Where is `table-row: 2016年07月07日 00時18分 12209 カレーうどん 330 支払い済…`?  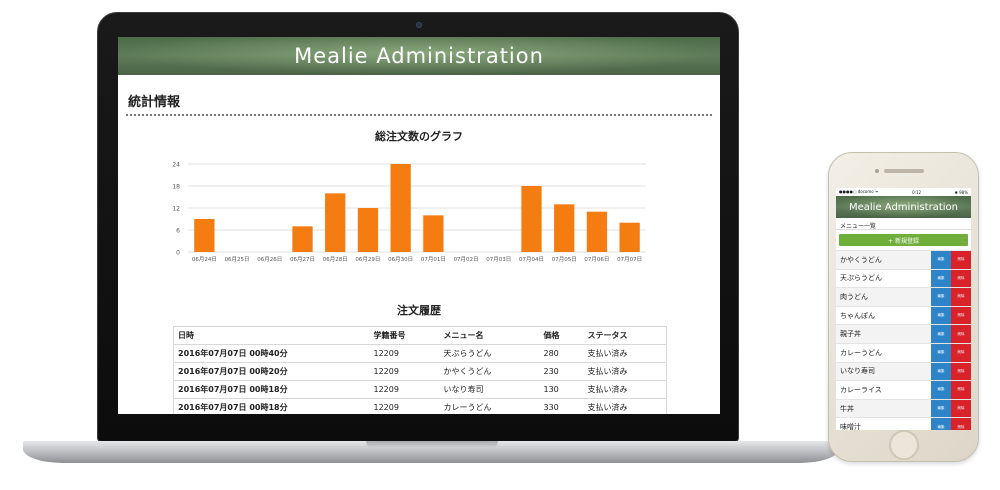 table-row: 2016年07月07日 00時18分 12209 カレーうどん 330 支払い済… is located at coordinates (420, 406).